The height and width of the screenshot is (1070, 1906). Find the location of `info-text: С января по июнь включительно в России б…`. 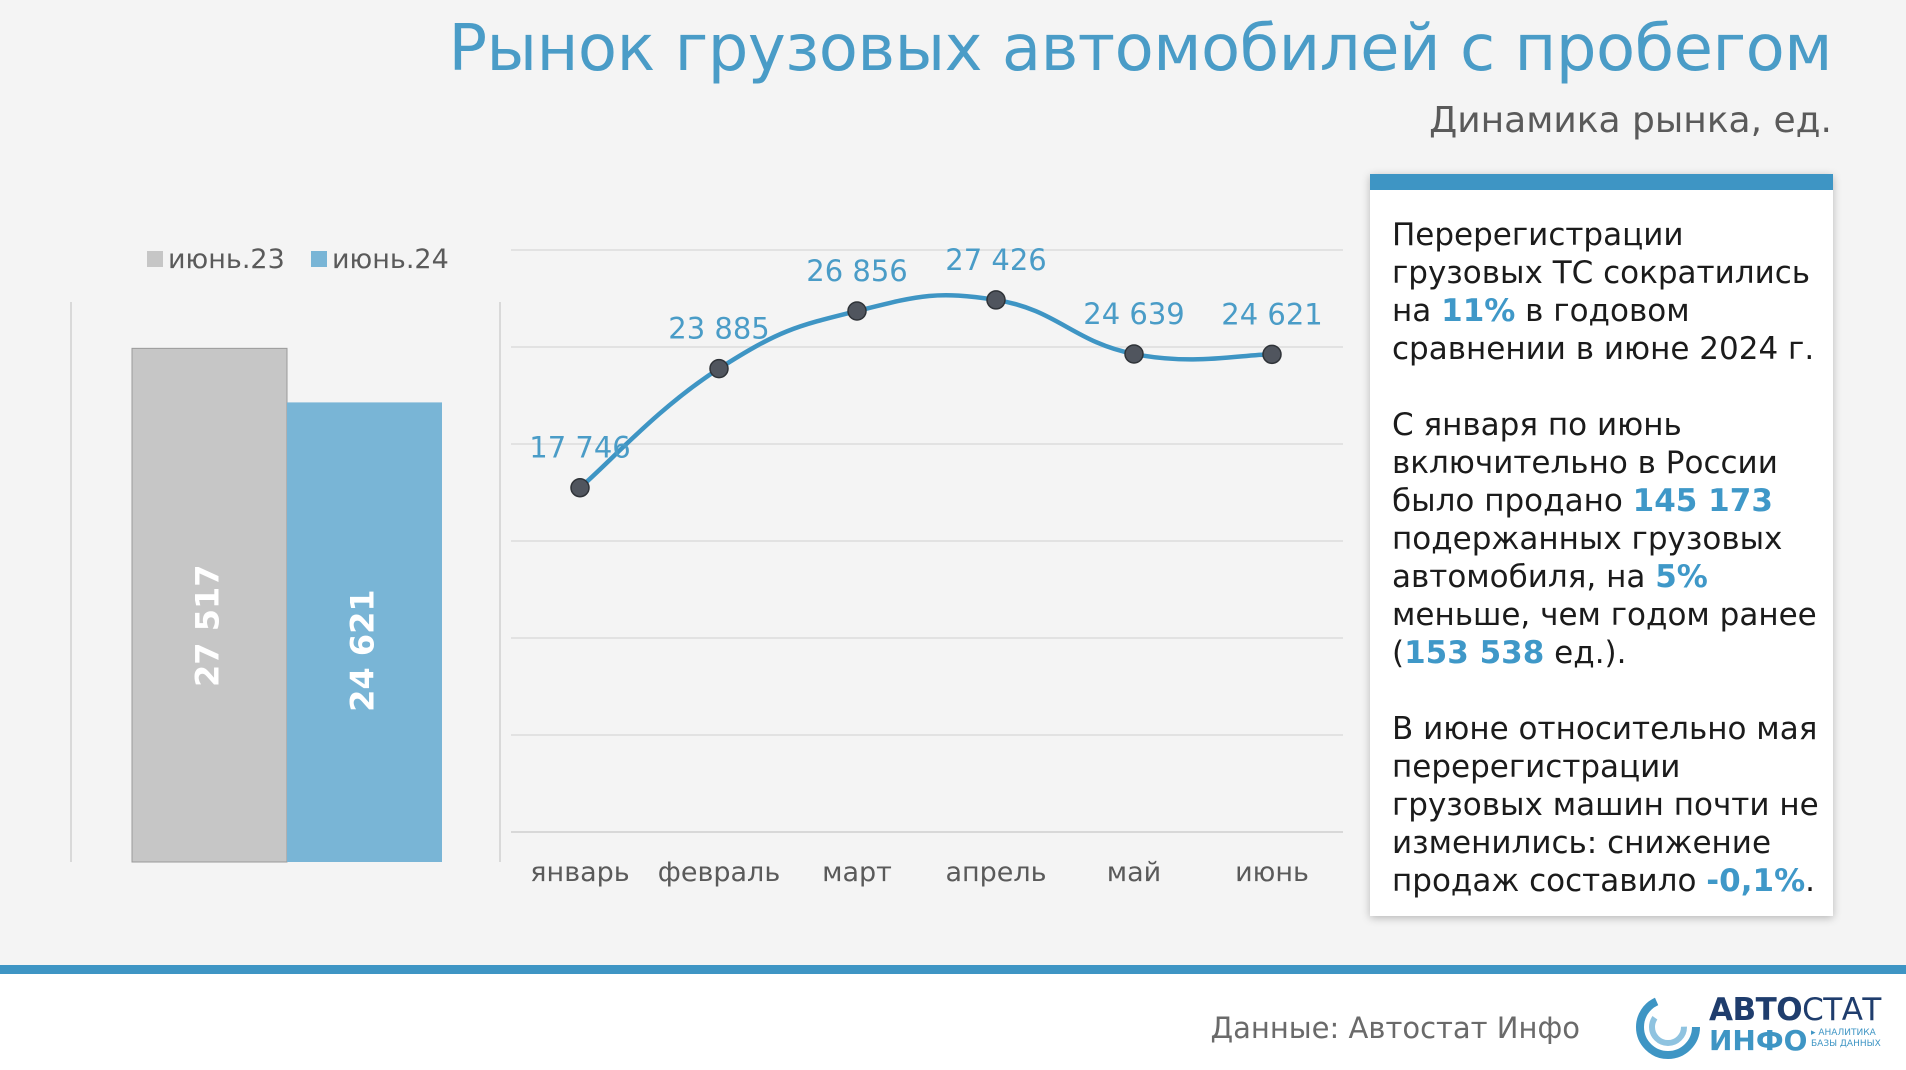

info-text: С января по июнь включительно в России б… is located at coordinates (1585, 463).